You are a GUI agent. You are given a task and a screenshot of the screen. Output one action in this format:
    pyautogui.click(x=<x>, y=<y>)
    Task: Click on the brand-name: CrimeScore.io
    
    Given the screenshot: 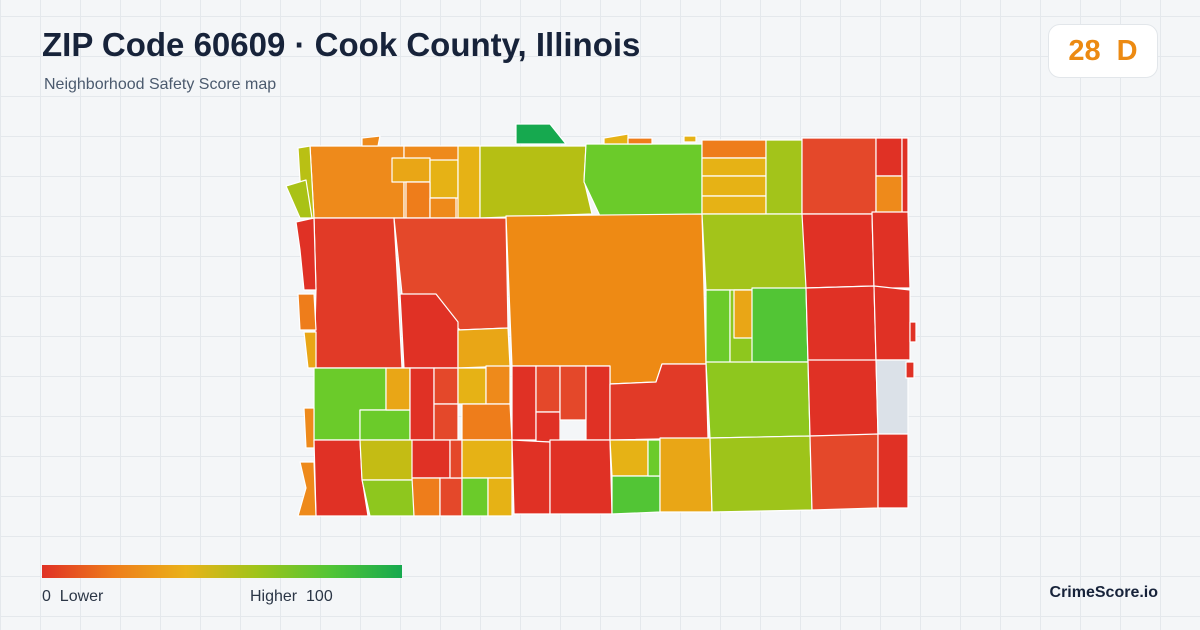 What is the action you would take?
    pyautogui.click(x=1103, y=592)
    